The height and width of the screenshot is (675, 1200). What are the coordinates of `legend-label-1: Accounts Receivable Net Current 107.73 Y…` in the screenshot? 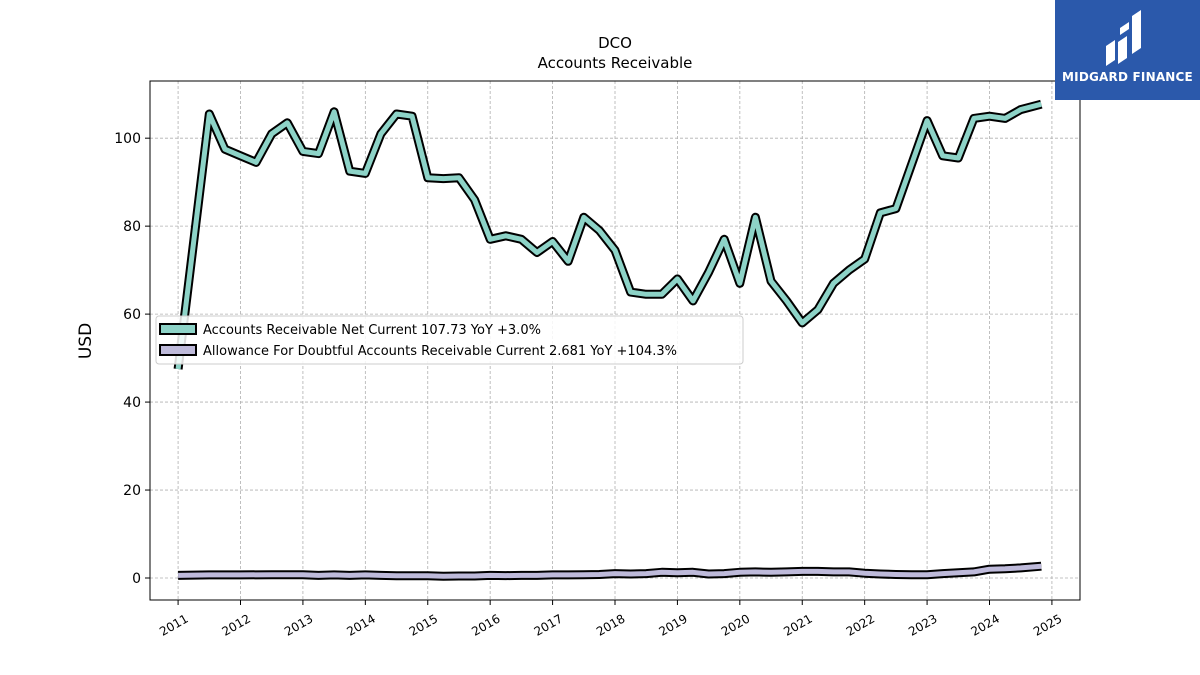 It's located at (372, 330).